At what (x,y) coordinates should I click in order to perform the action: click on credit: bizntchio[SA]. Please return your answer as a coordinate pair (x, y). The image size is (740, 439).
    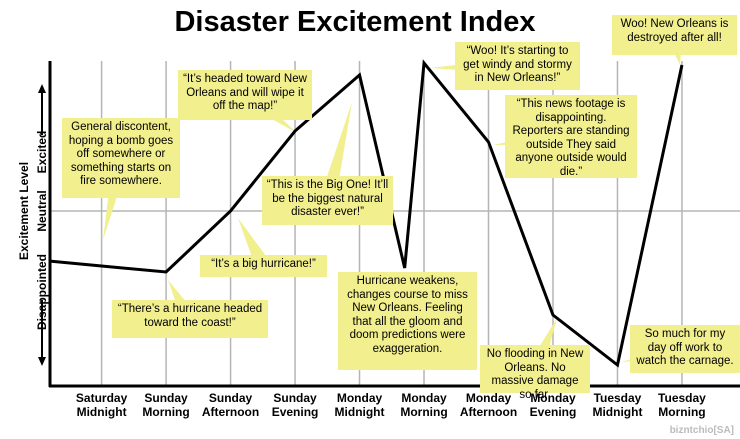
    Looking at the image, I should click on (701, 430).